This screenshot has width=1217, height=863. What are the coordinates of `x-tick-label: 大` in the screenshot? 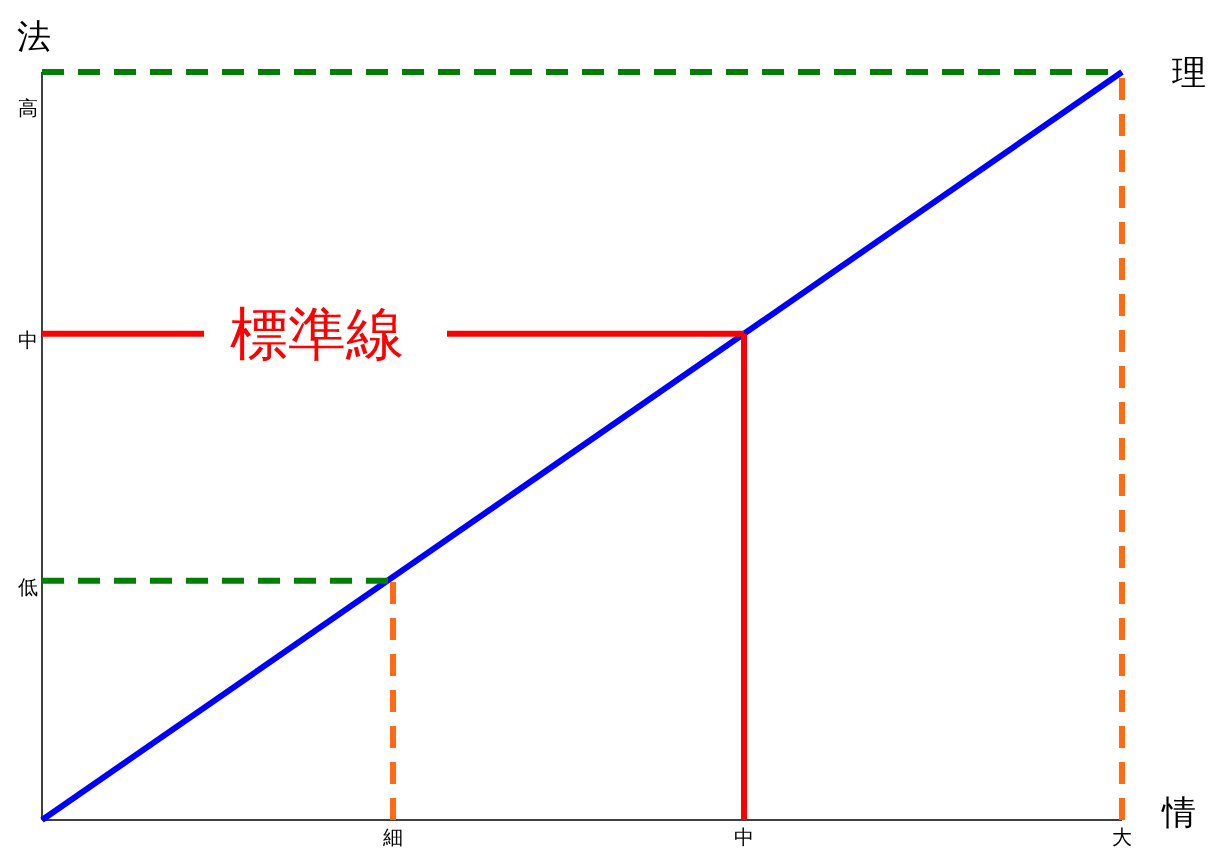 It's located at (1122, 837).